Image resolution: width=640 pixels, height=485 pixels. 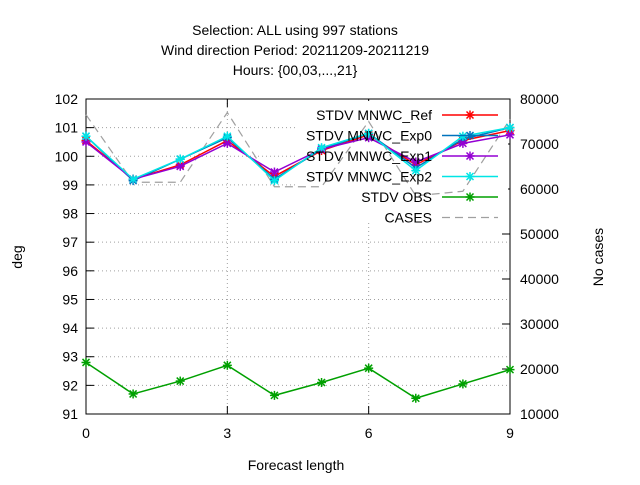 I want to click on y2-tick-label-80000: 80000, so click(x=539, y=99).